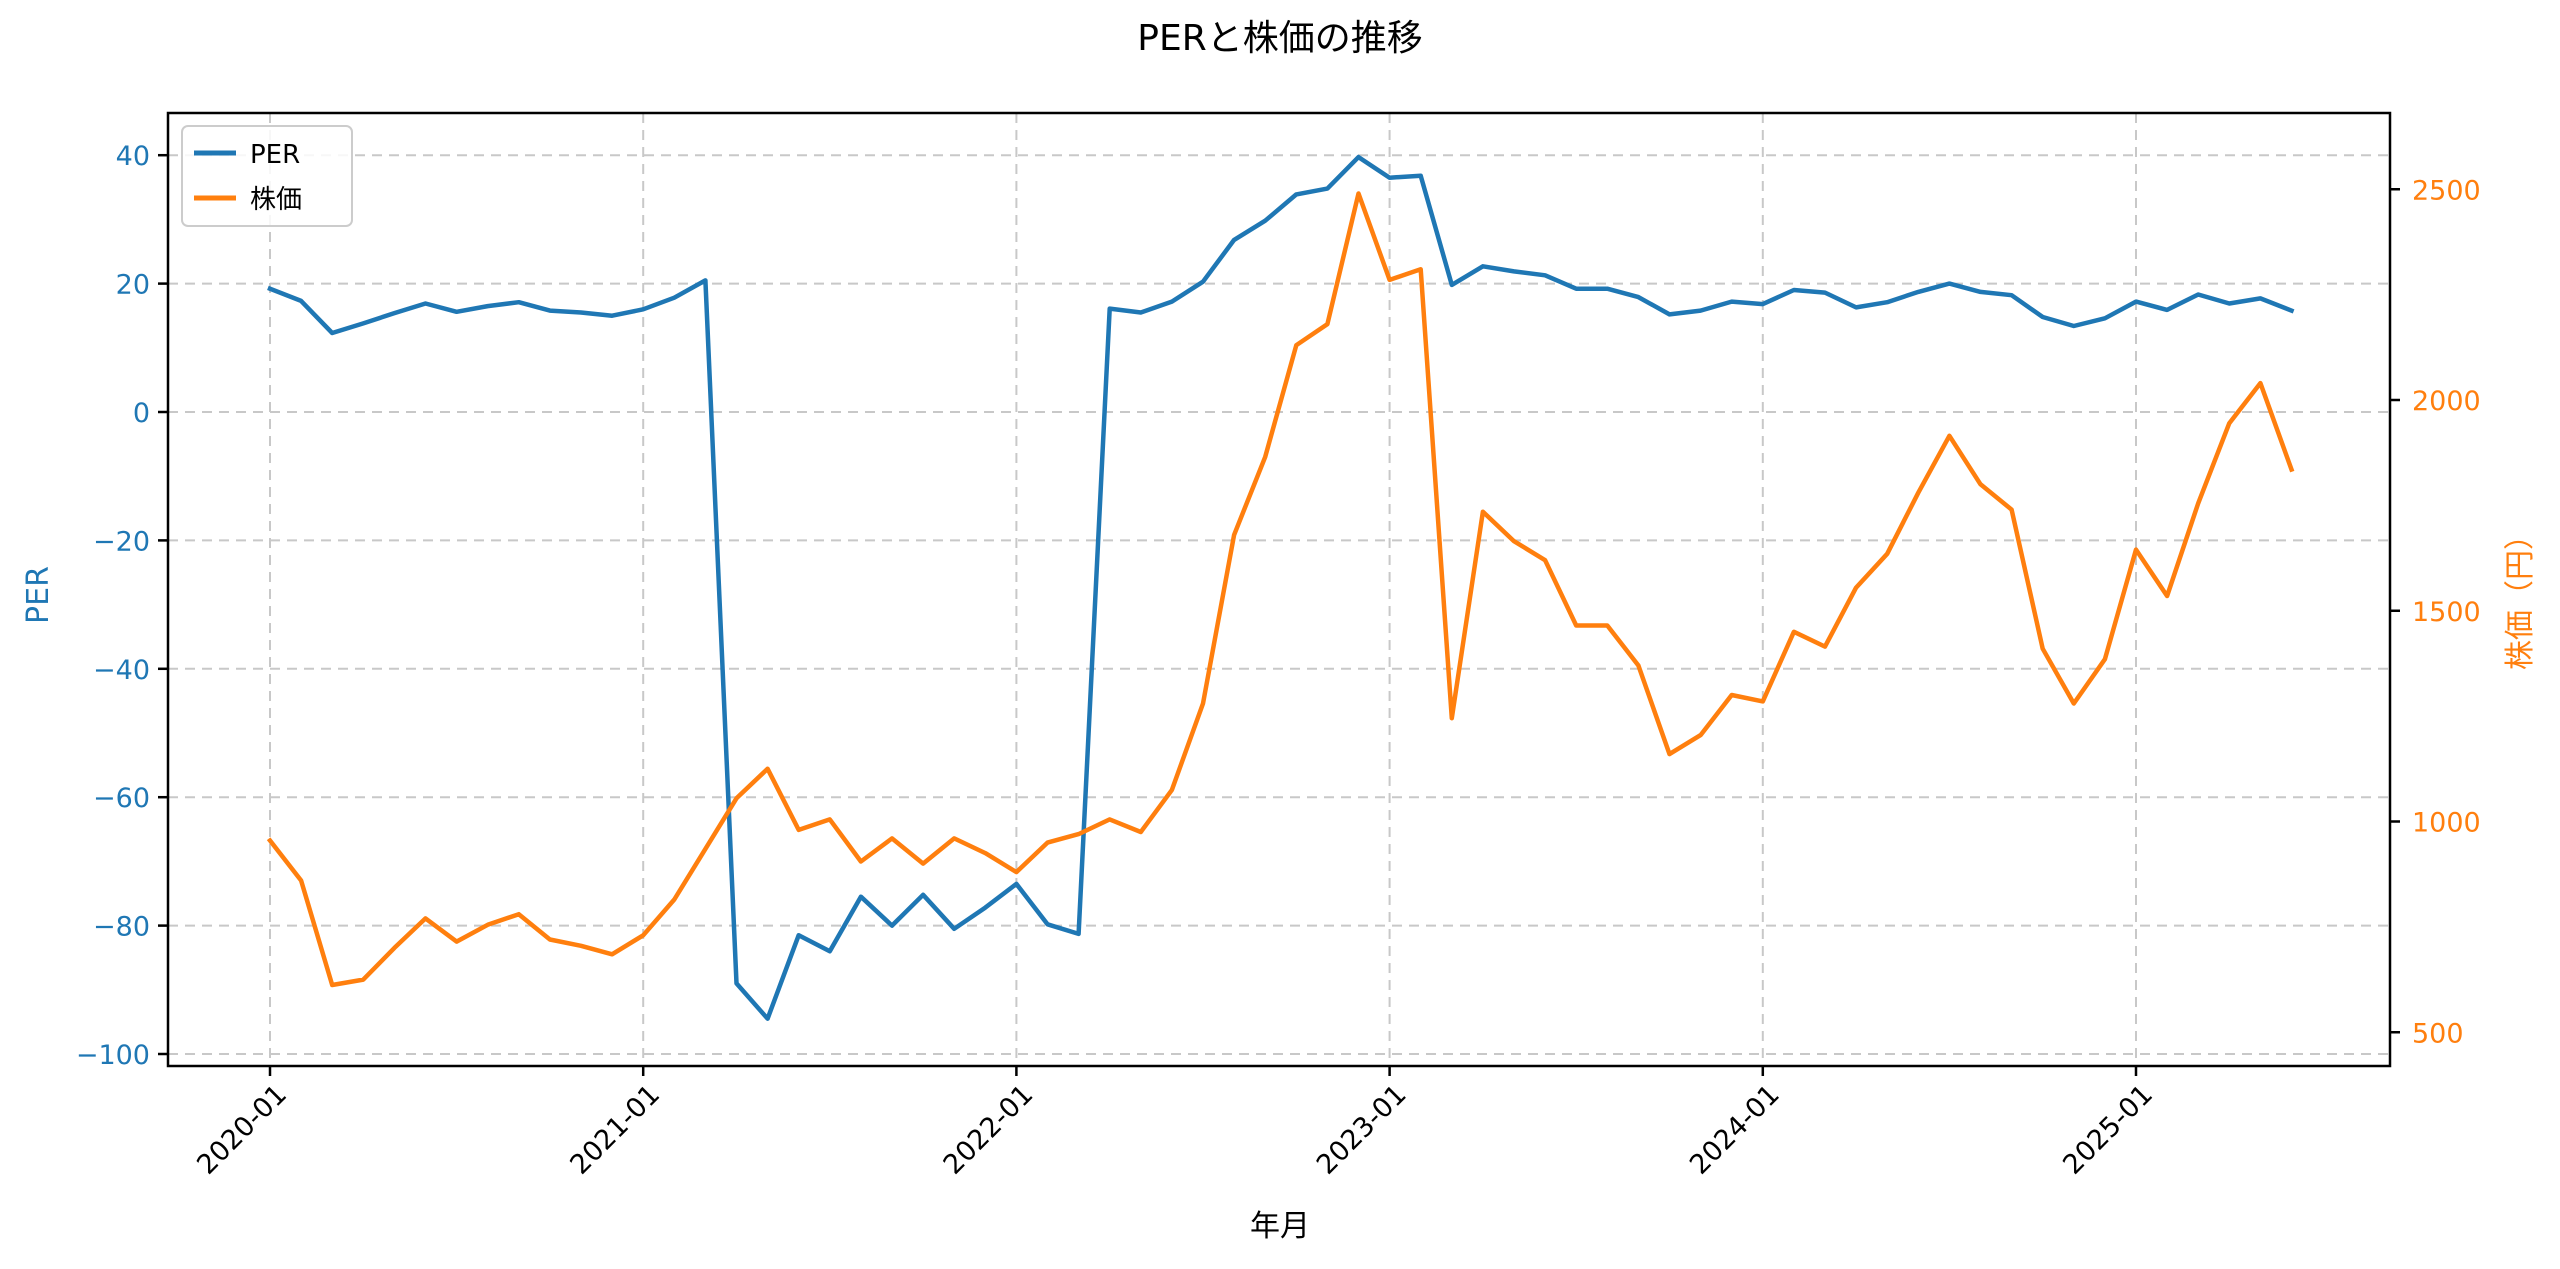 This screenshot has width=2560, height=1269. What do you see at coordinates (615, 1130) in the screenshot?
I see `x-tick-label: 2021-01` at bounding box center [615, 1130].